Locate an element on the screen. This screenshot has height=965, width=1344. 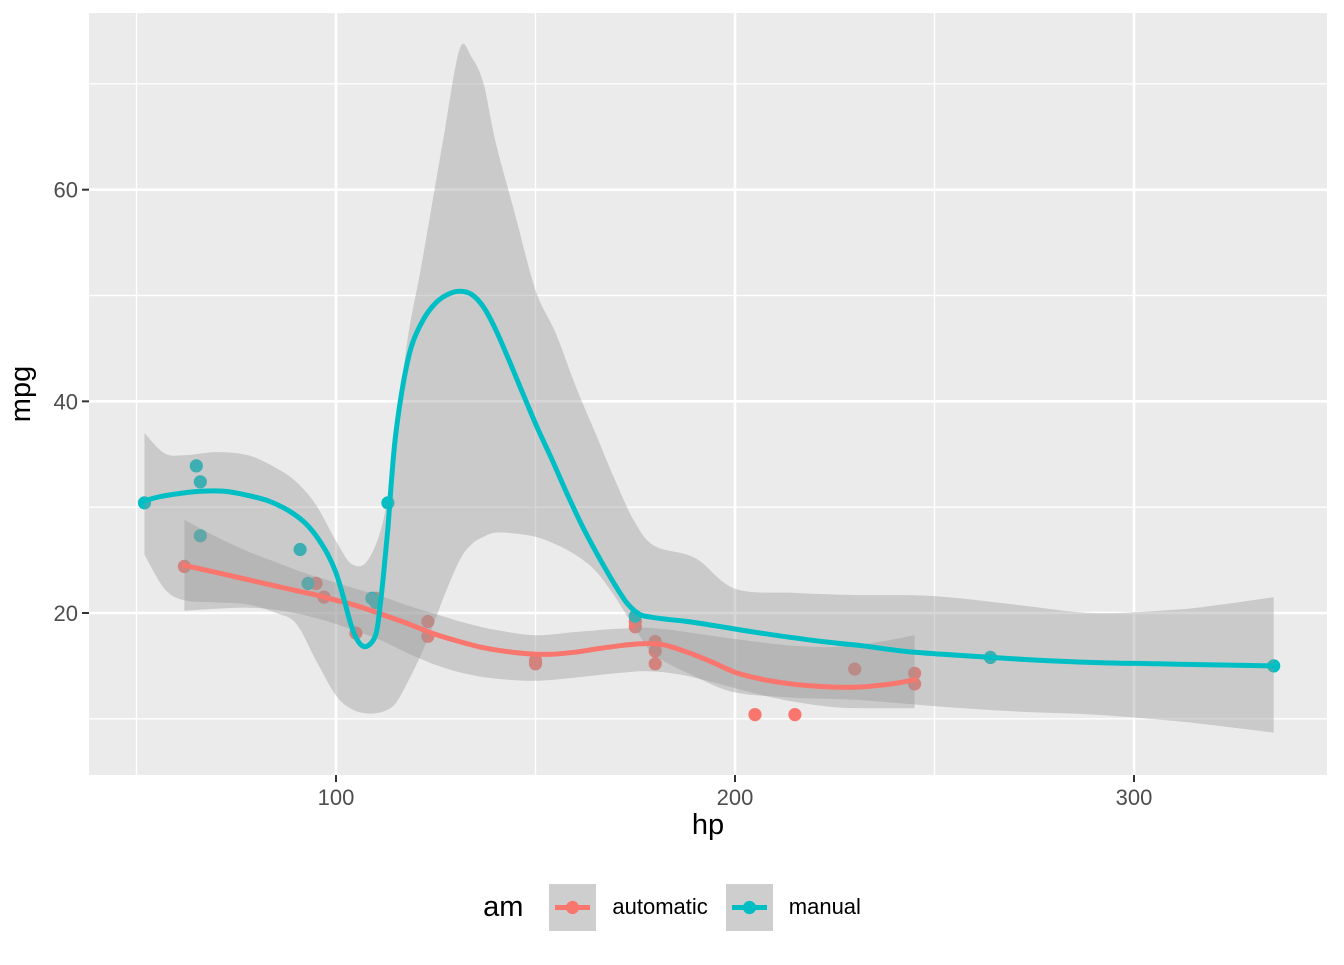
legend-entry-manual: manual is located at coordinates (793, 907).